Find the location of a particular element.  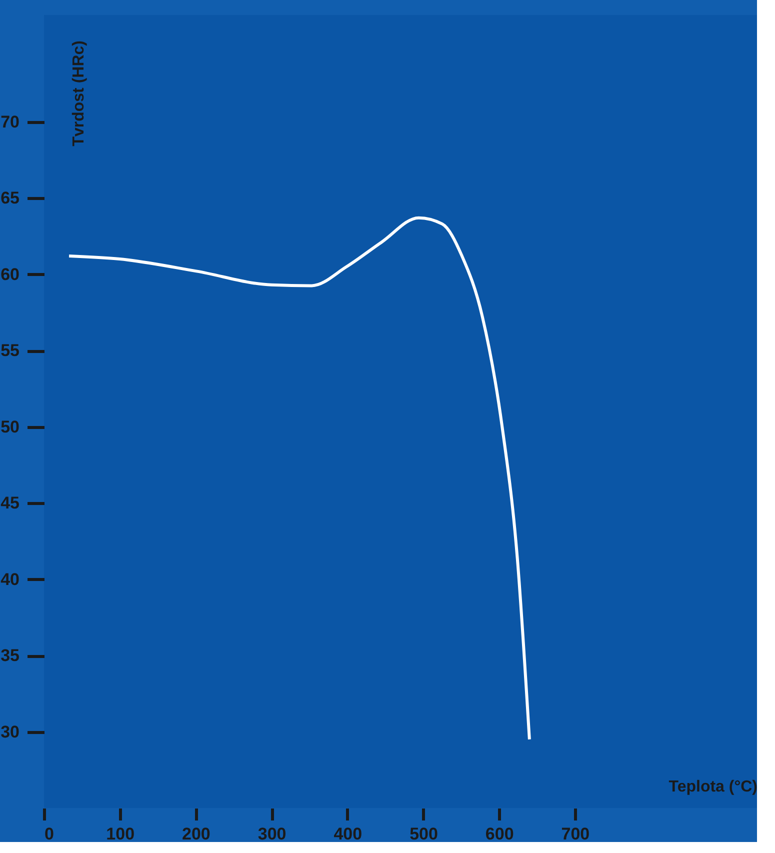

y-tick-label: 65 is located at coordinates (10, 198).